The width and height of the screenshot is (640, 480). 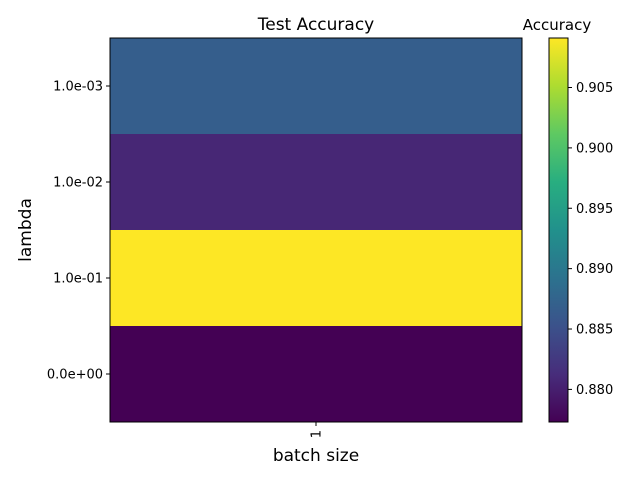 What do you see at coordinates (317, 434) in the screenshot?
I see `x-tick-label: 1` at bounding box center [317, 434].